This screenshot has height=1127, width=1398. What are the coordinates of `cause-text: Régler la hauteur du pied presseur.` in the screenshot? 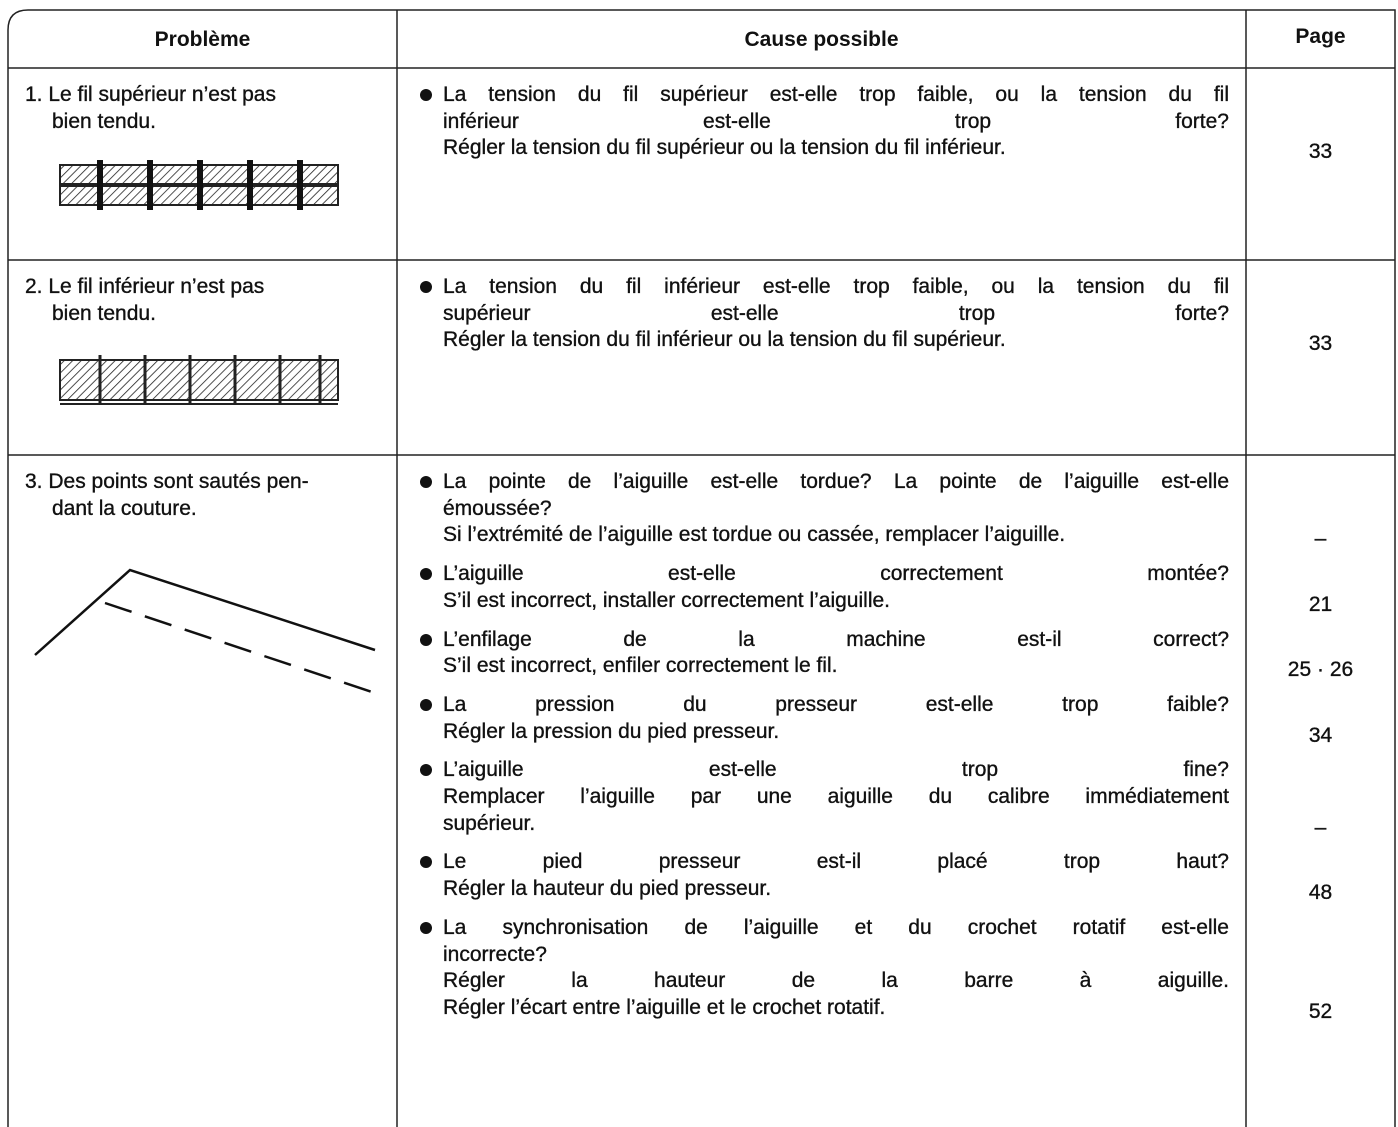 It's located at (607, 889).